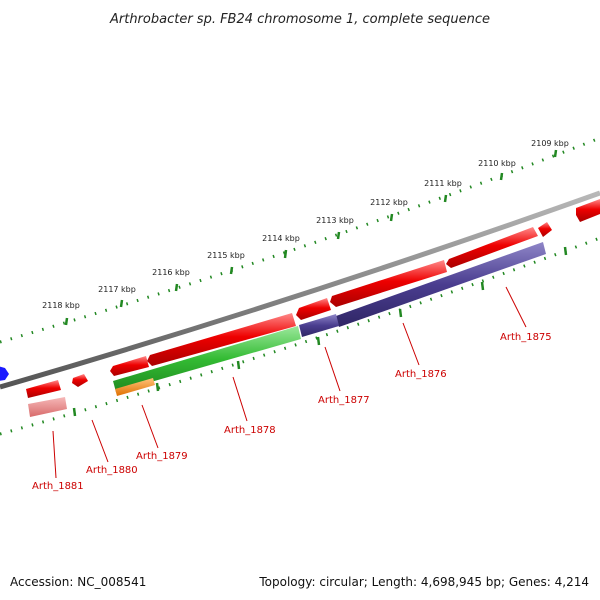 This screenshot has height=600, width=600. I want to click on gene-label: Arth_1879, so click(162, 456).